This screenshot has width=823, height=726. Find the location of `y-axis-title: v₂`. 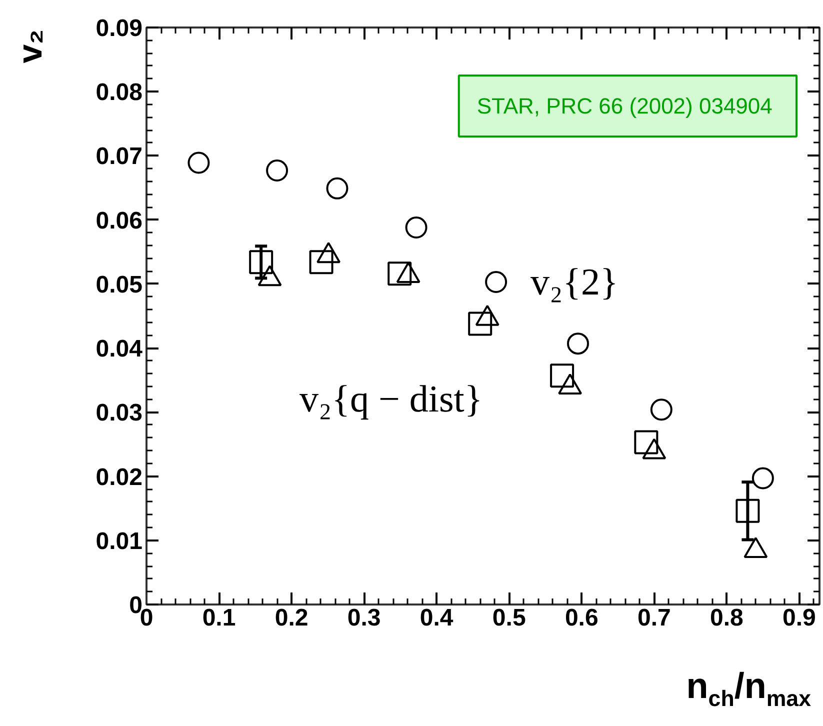

y-axis-title: v₂ is located at coordinates (30, 46).